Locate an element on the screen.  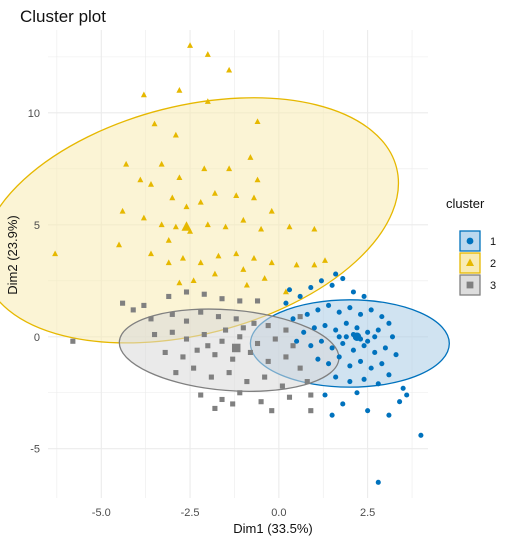
legend-label-2: 2 is located at coordinates (493, 264).